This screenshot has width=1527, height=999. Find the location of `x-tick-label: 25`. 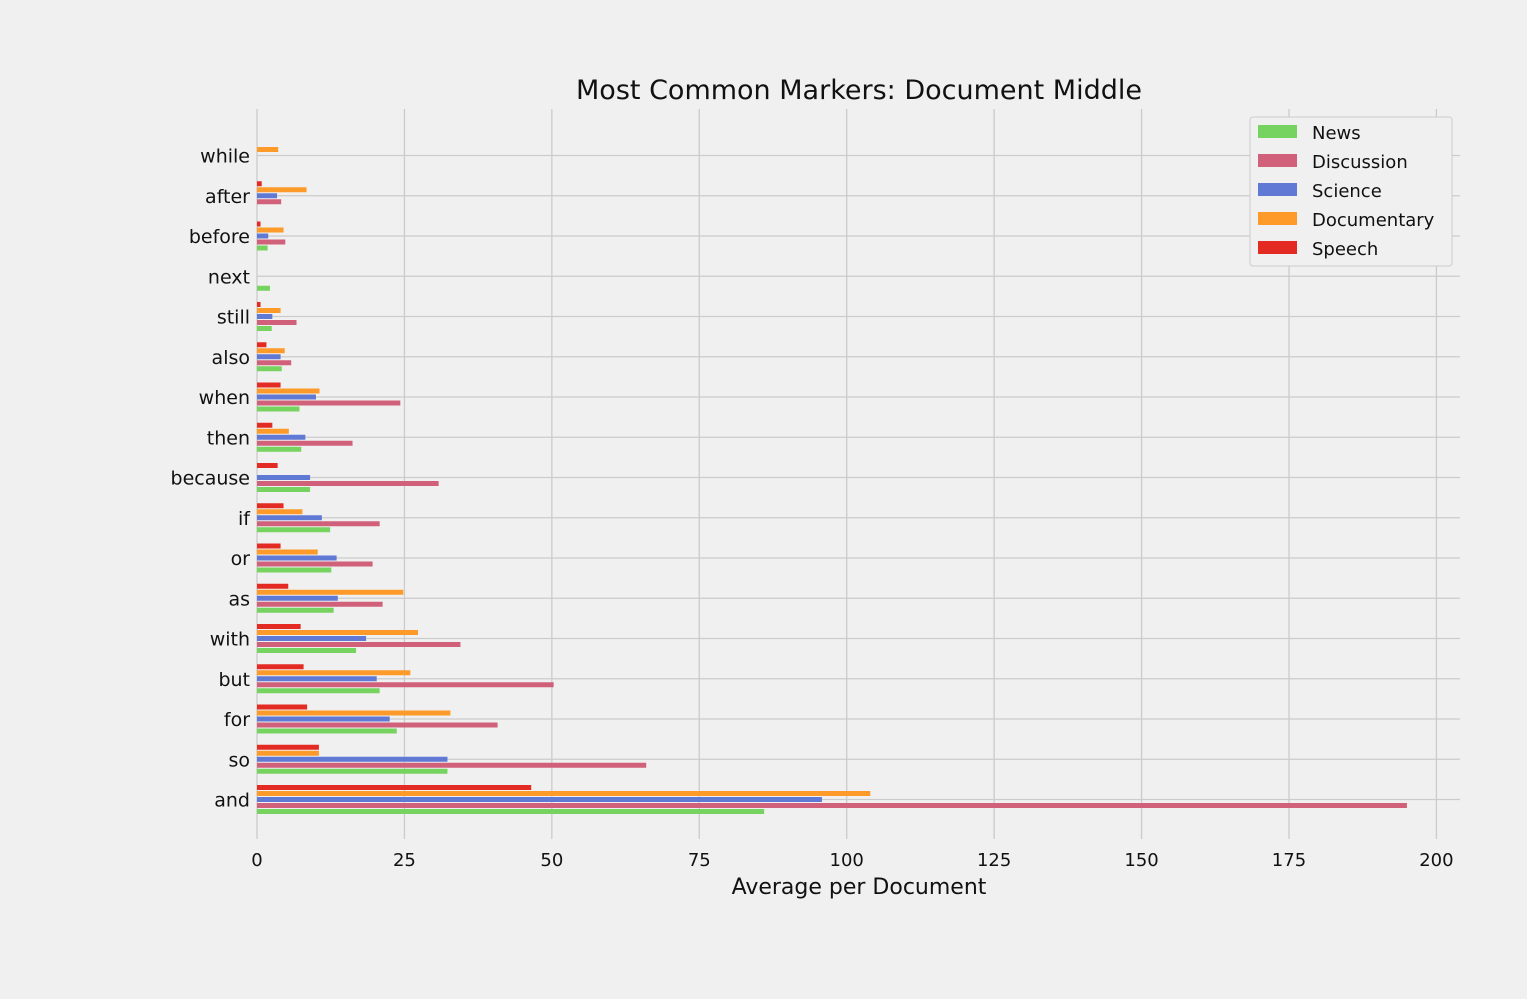

x-tick-label: 25 is located at coordinates (404, 860).